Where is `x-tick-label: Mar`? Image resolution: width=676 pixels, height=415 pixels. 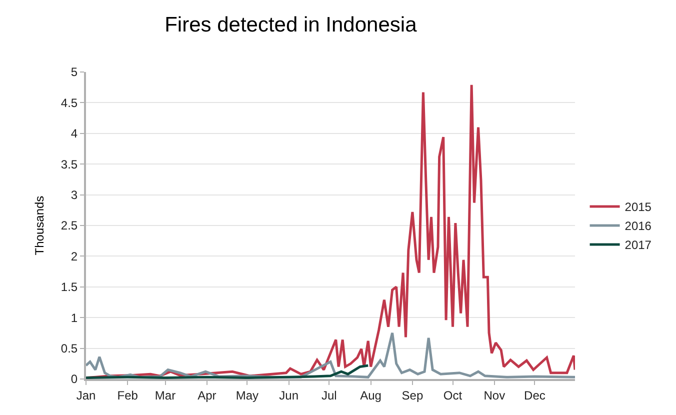 x-tick-label: Mar is located at coordinates (165, 395).